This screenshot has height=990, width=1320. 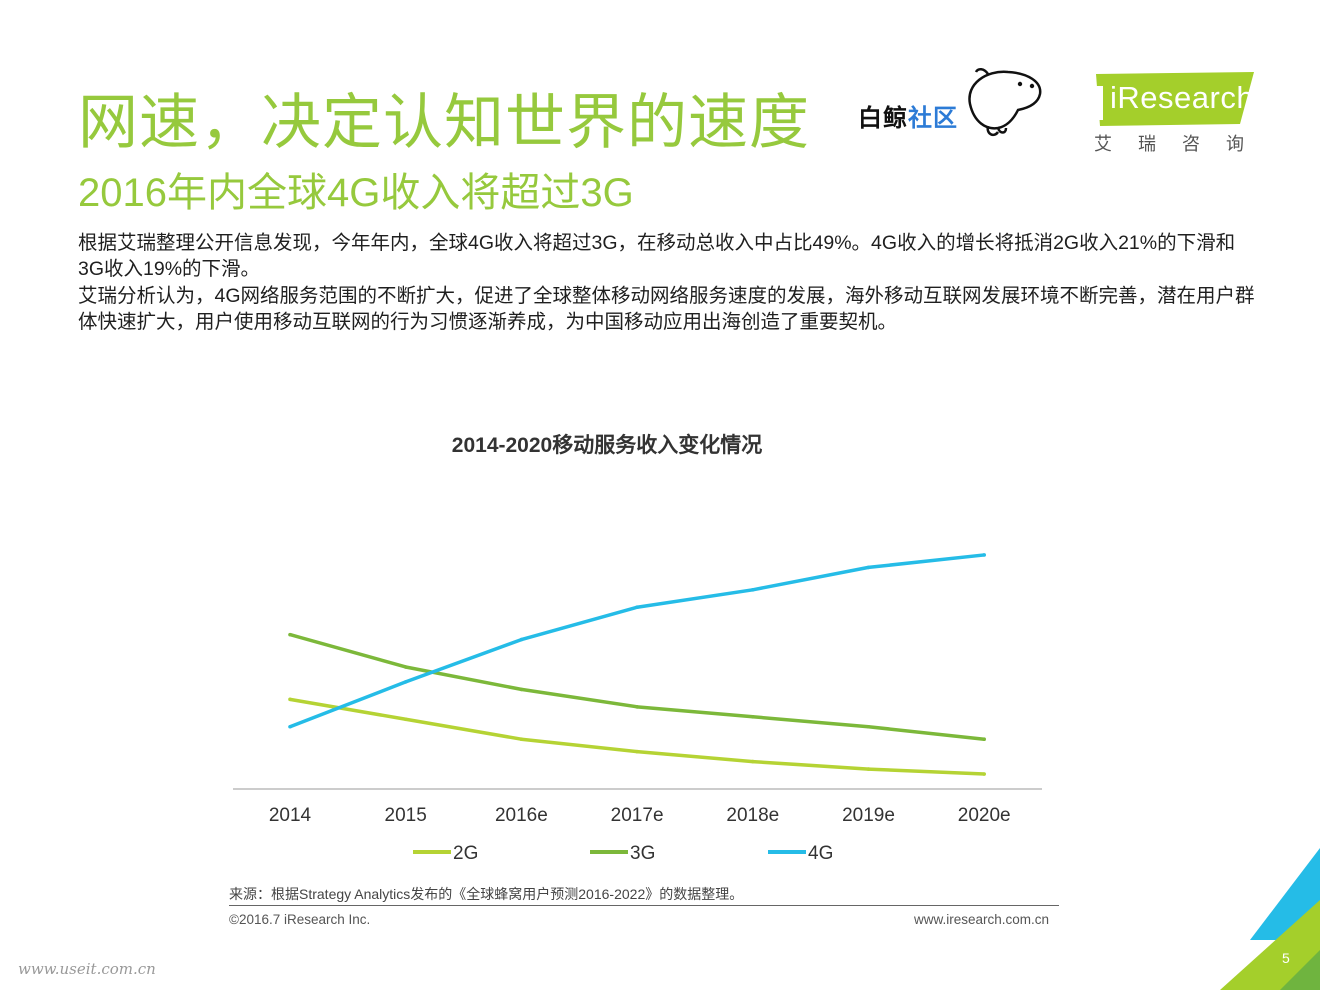 What do you see at coordinates (290, 815) in the screenshot?
I see `x-tick-label: 2014` at bounding box center [290, 815].